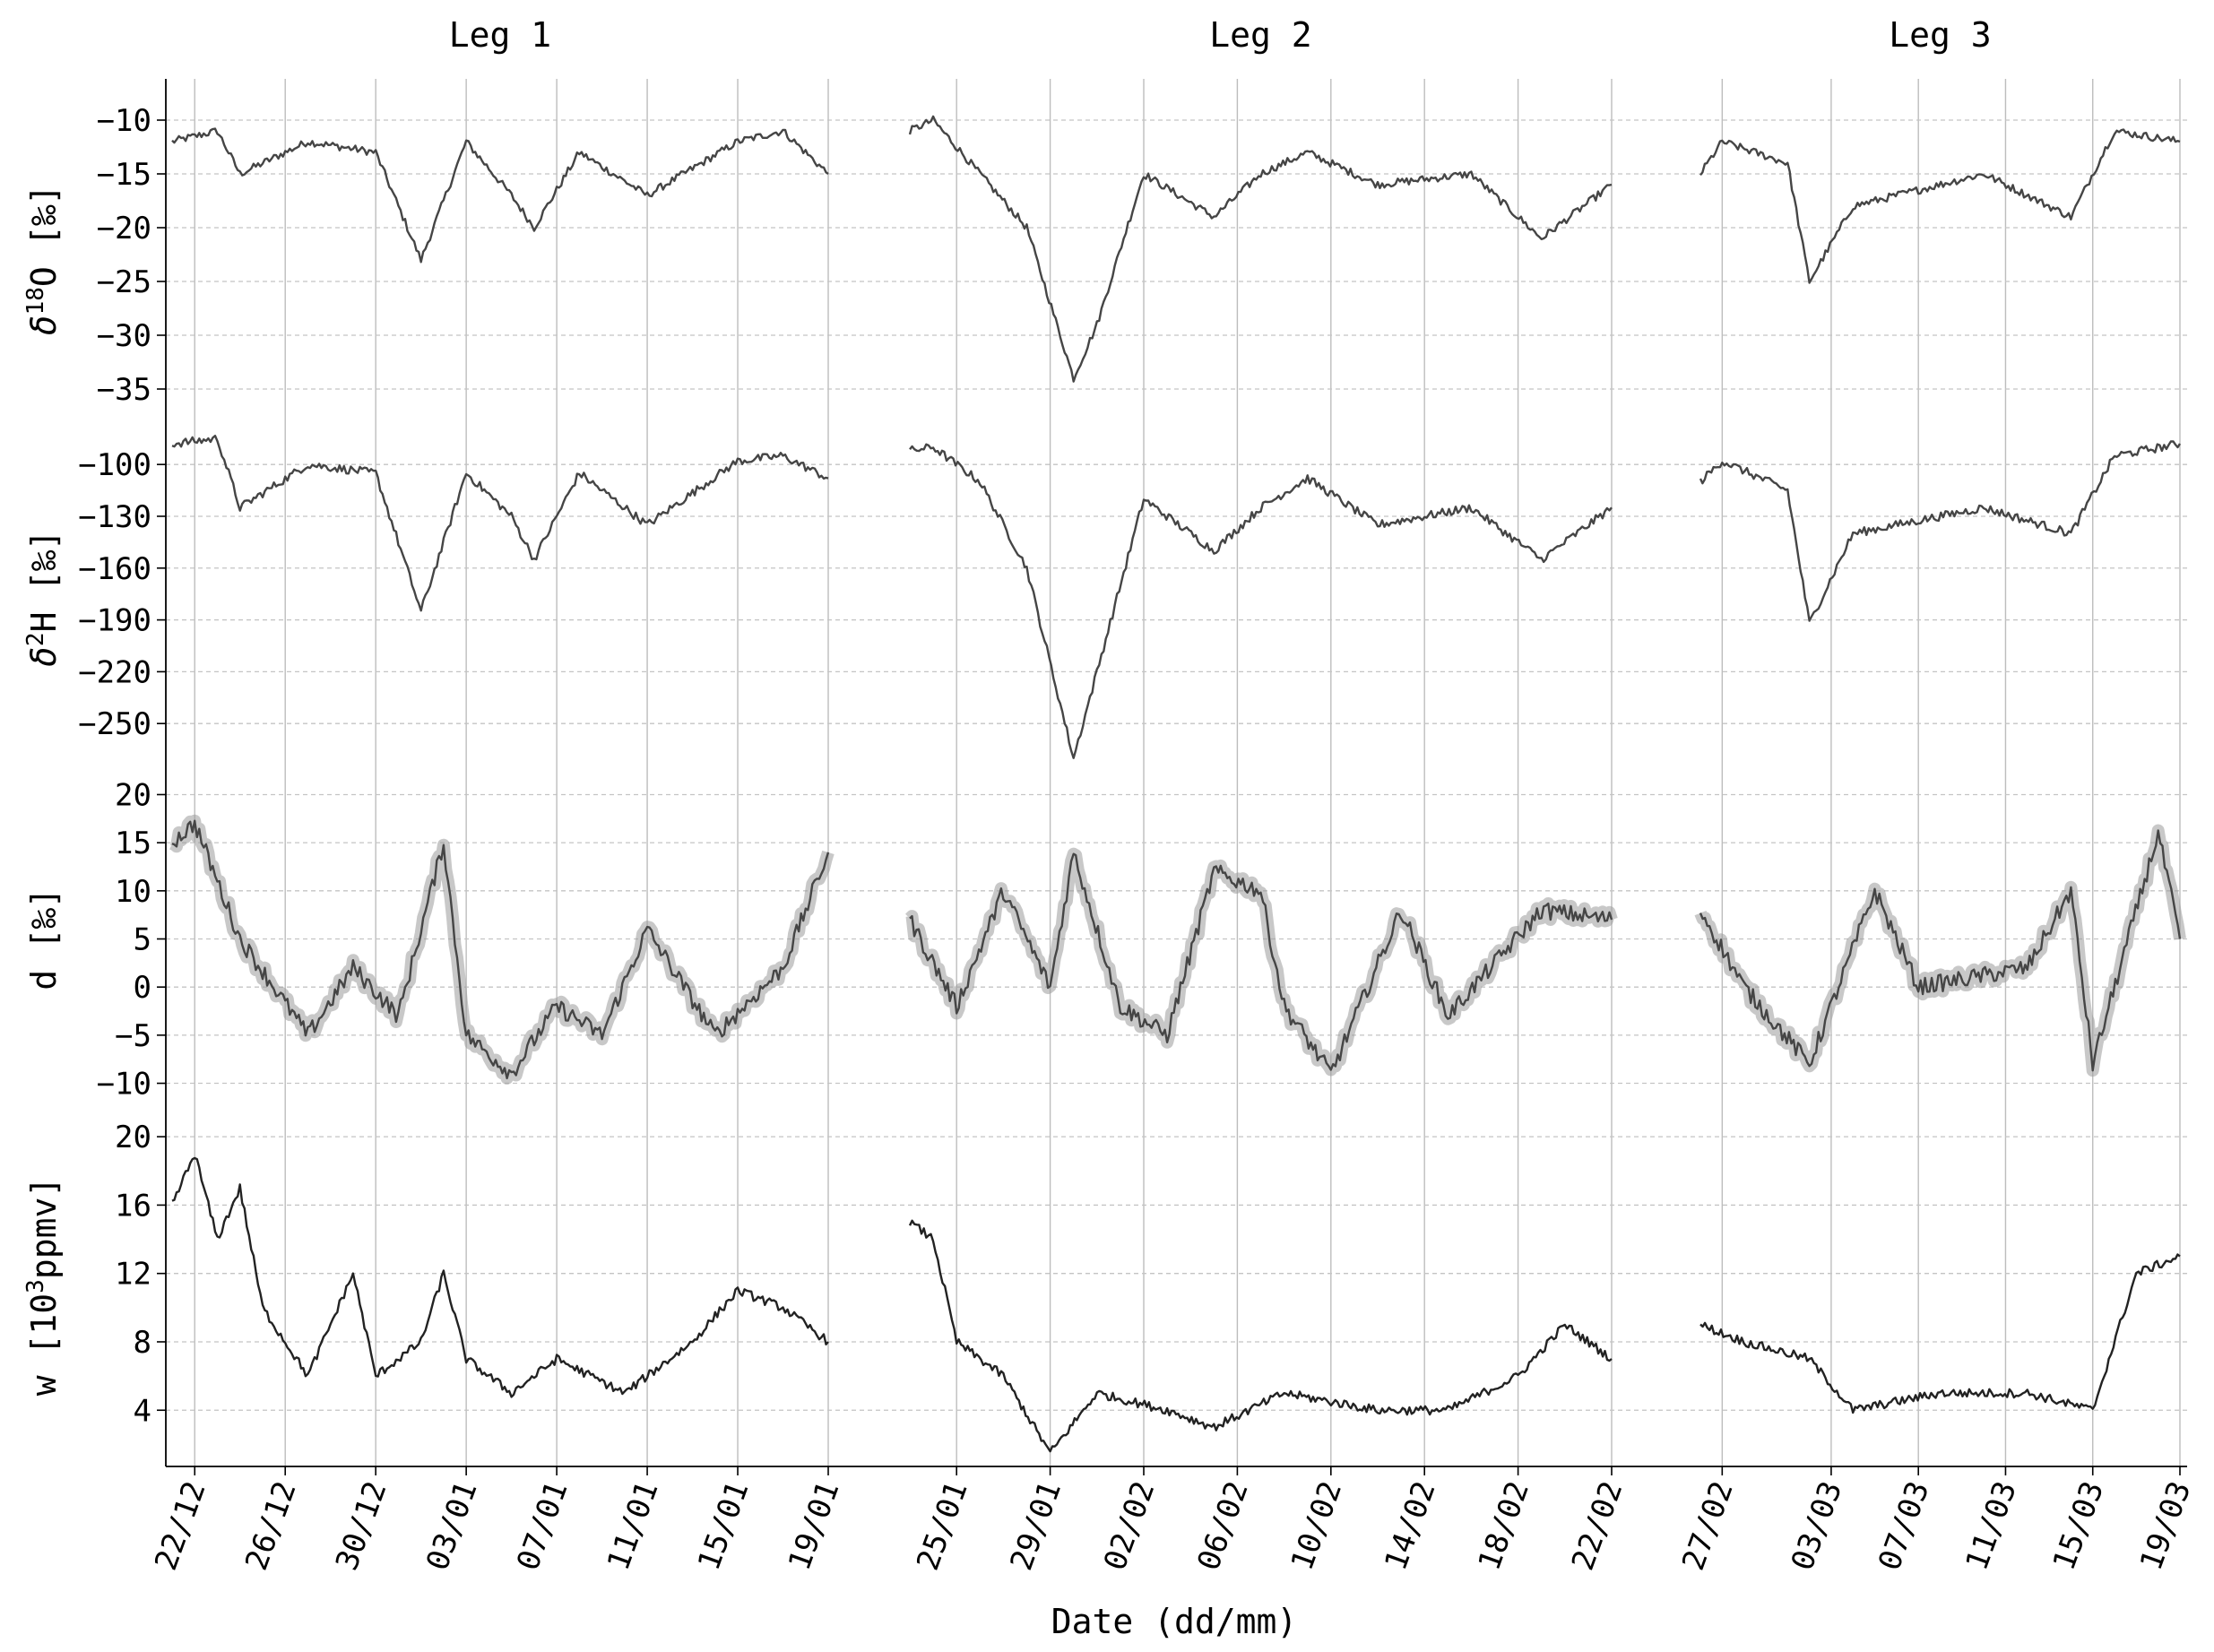 This screenshot has height=1652, width=2214. Describe the element at coordinates (1597, 1525) in the screenshot. I see `x-tick-label: 22/02` at that location.